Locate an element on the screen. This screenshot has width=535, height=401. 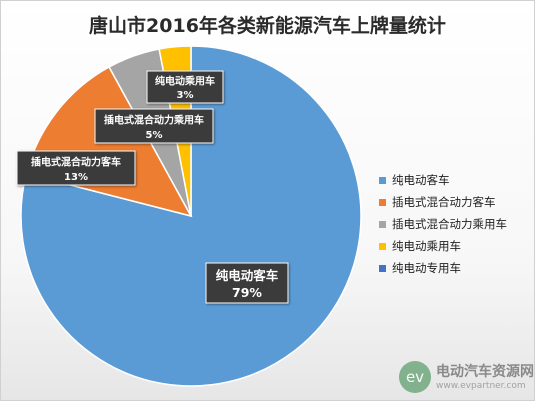
legend-item: 纯电动乘用车 is located at coordinates (443, 246).